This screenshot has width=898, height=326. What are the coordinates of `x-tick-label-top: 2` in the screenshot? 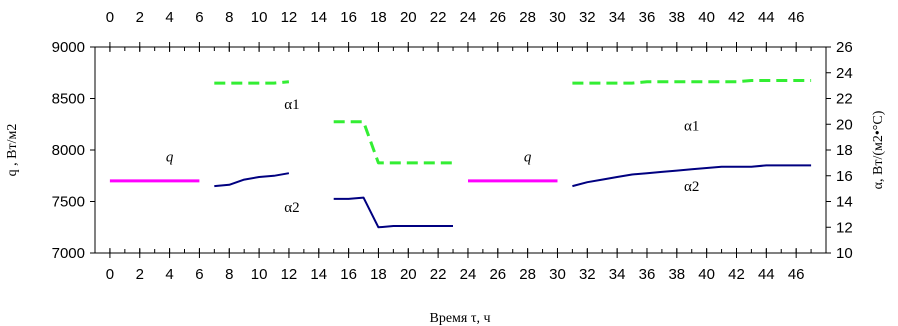 It's located at (140, 17).